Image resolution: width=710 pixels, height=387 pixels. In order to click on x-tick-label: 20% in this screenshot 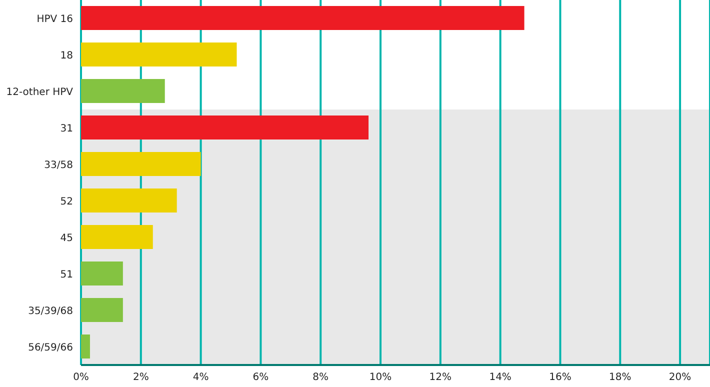, I will do `click(680, 378)`.